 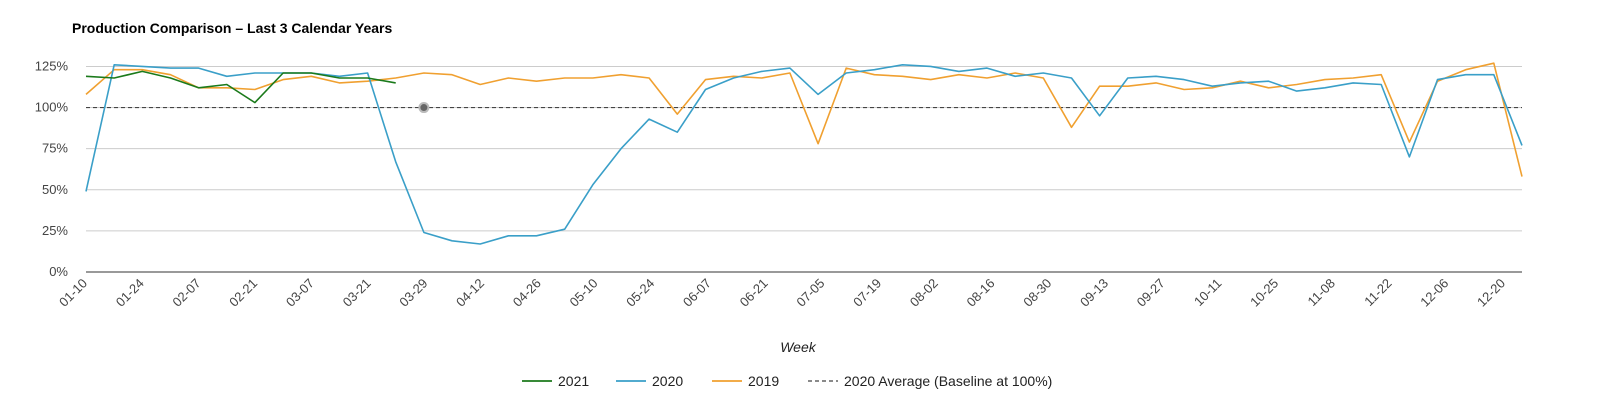 I want to click on legend-label: 2020 Average (Baseline at 100%), so click(x=948, y=381).